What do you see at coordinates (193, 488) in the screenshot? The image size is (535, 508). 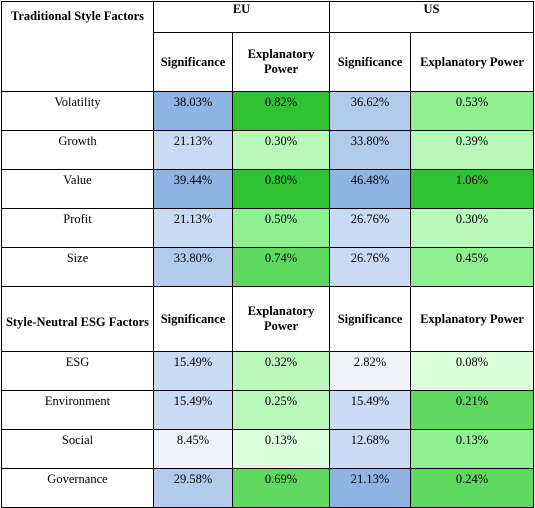 I see `eu-significance-cell: 29.58%` at bounding box center [193, 488].